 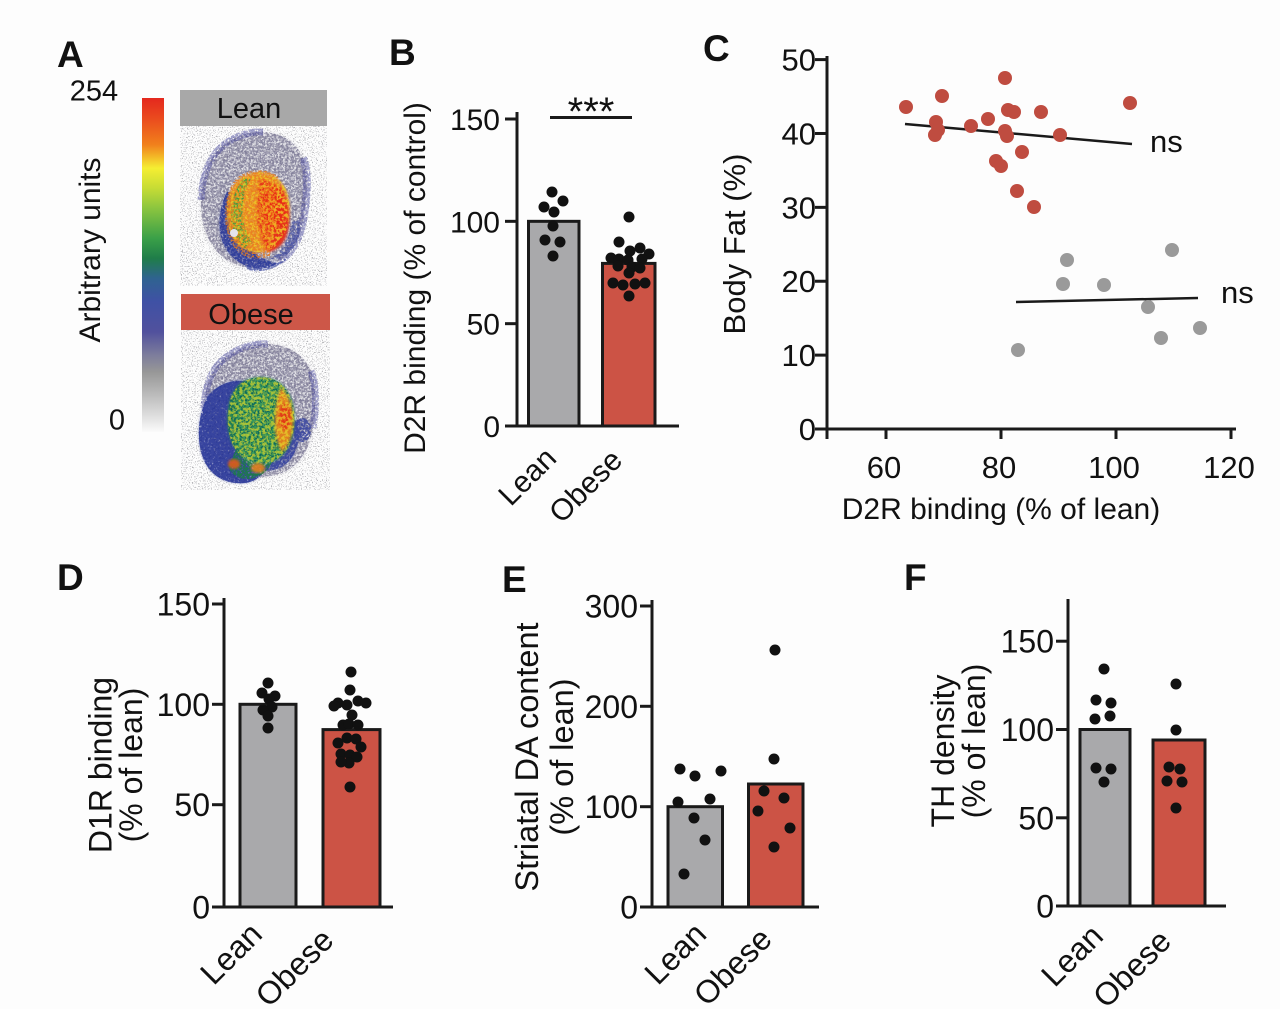 I want to click on svg-text: 60, so click(x=884, y=467).